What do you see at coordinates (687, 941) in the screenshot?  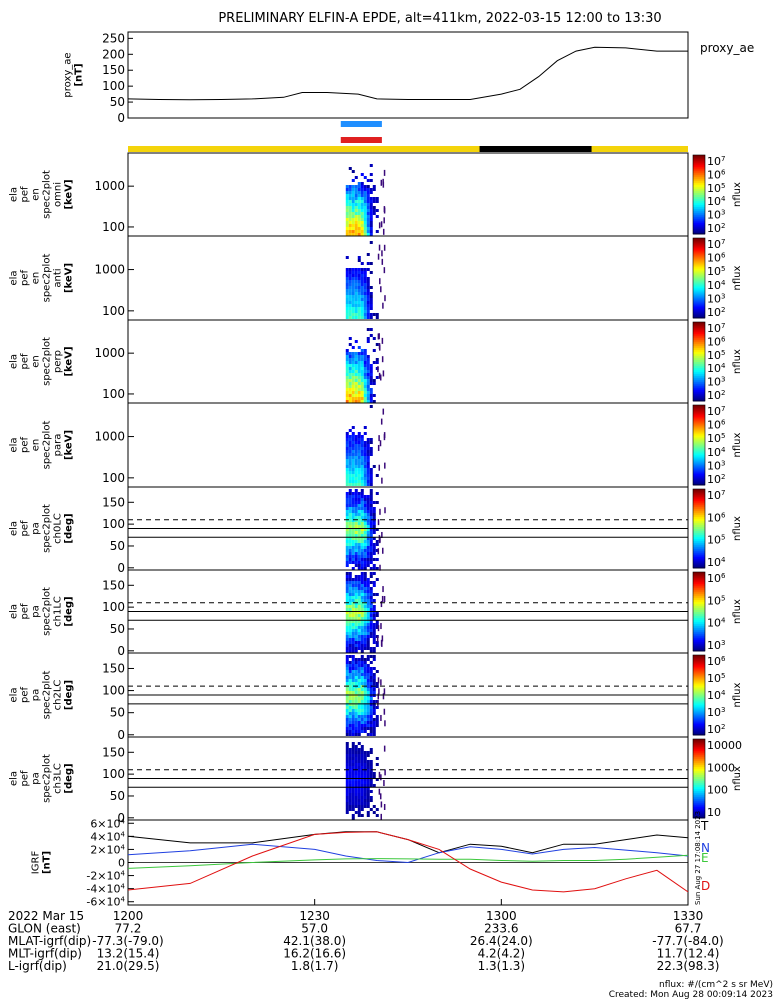 I see `orbit-cell: -77.7(-84.0)` at bounding box center [687, 941].